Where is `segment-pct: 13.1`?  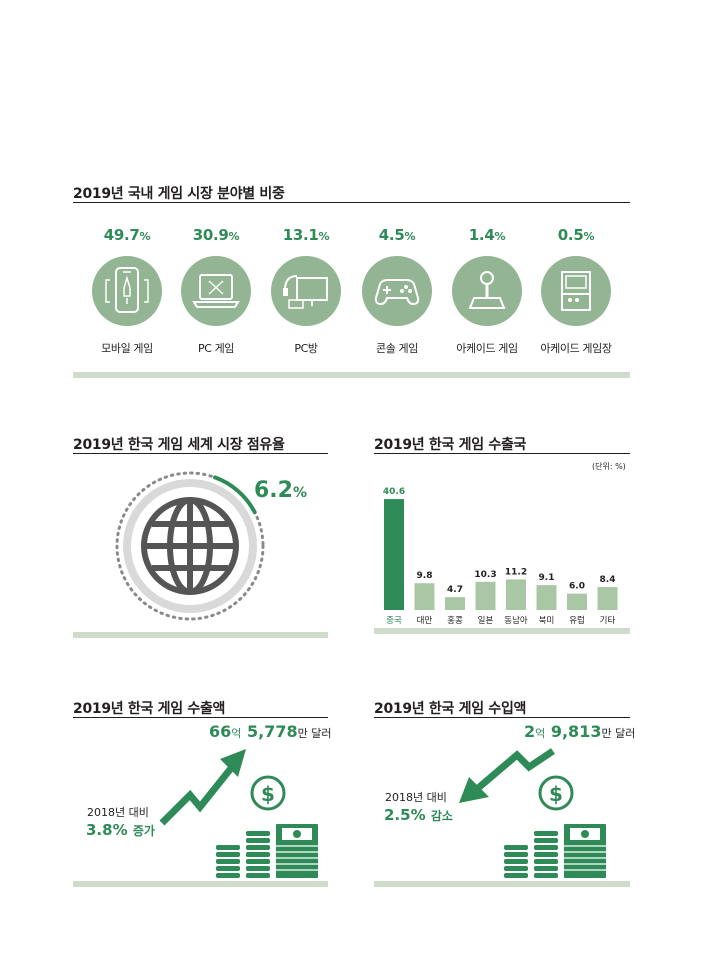 segment-pct: 13.1 is located at coordinates (300, 235).